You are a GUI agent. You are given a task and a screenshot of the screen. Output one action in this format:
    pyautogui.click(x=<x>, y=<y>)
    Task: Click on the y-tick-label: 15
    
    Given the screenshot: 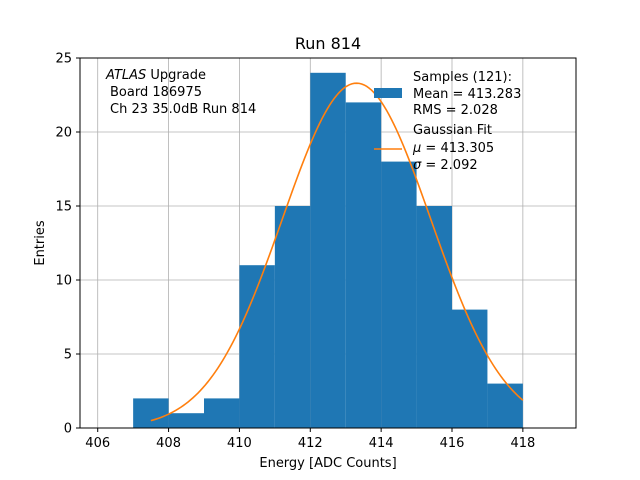 What is the action you would take?
    pyautogui.click(x=63, y=207)
    